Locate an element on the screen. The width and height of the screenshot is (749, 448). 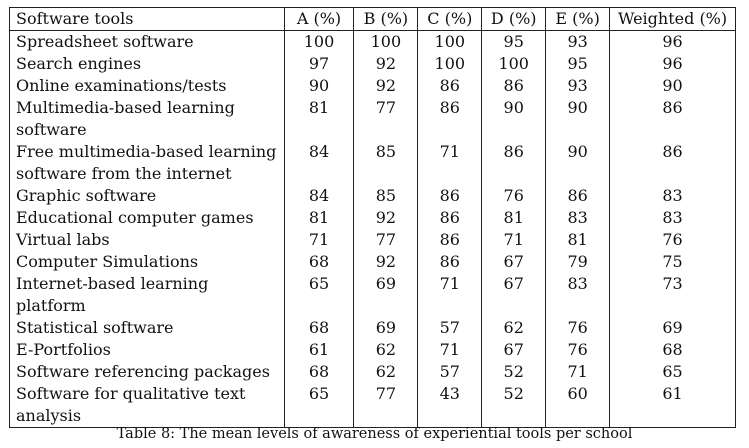
header-software-tools: Software tools is located at coordinates (147, 19).